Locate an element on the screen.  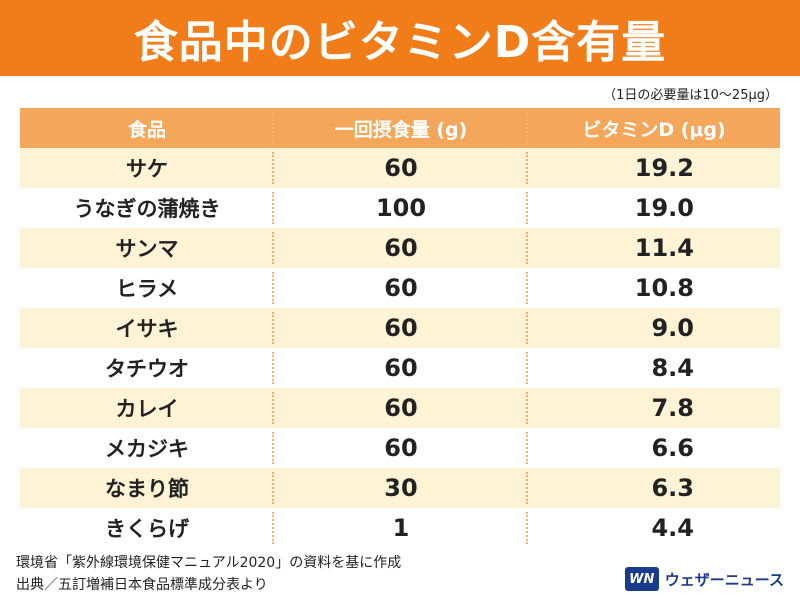
column-header-vitamin-d: ビタミンD (μg) is located at coordinates (654, 129).